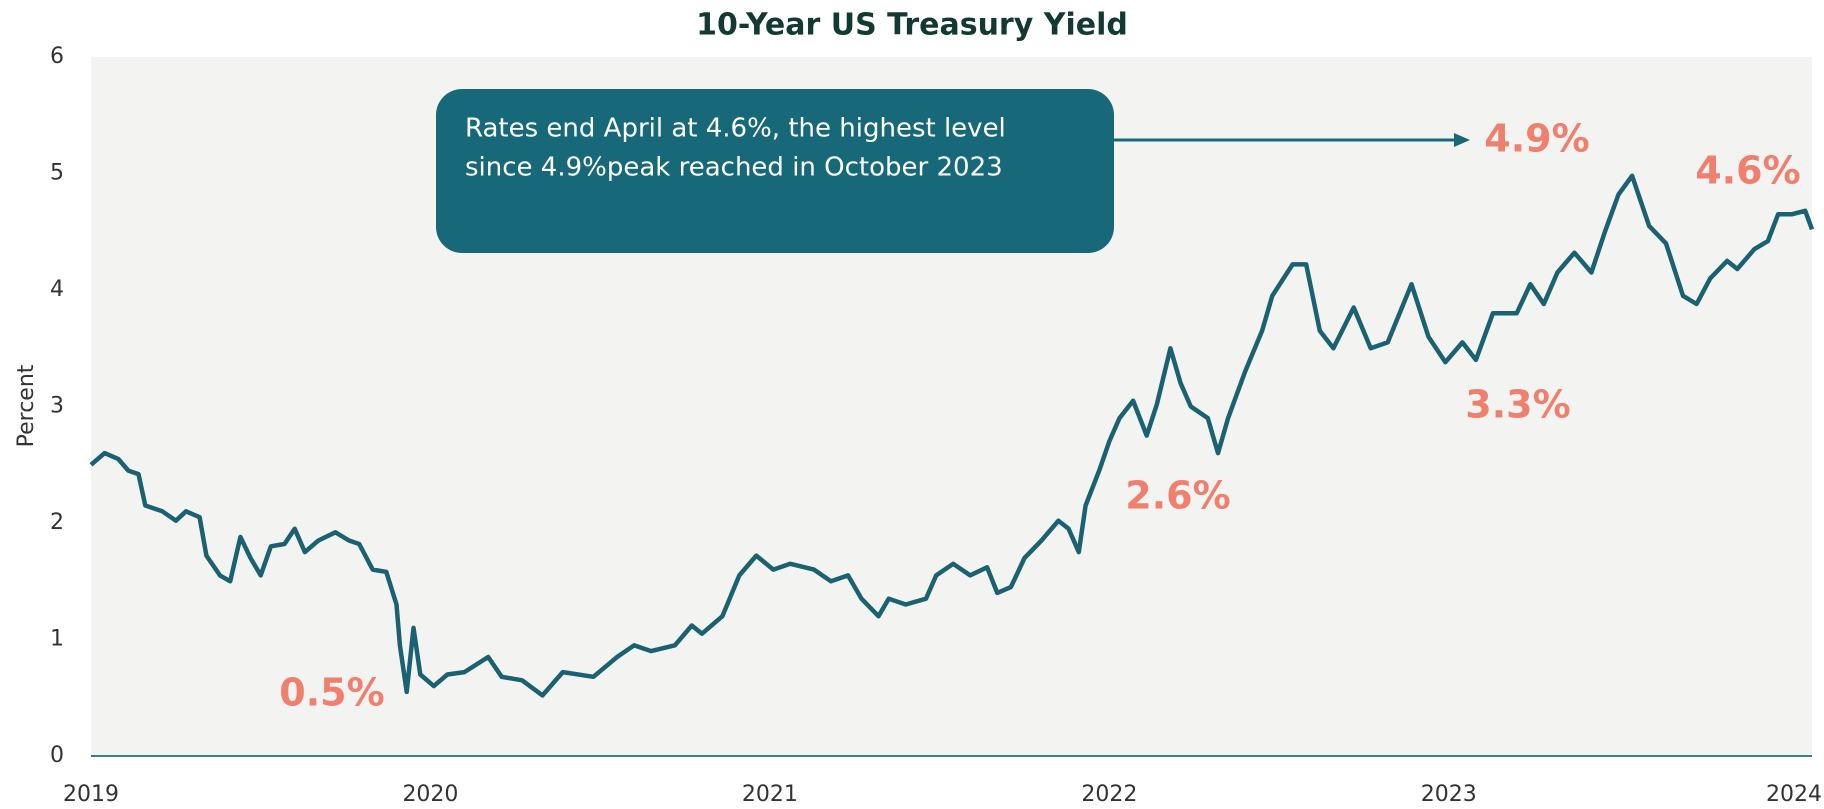  I want to click on x-tick-label: 2023, so click(1449, 794).